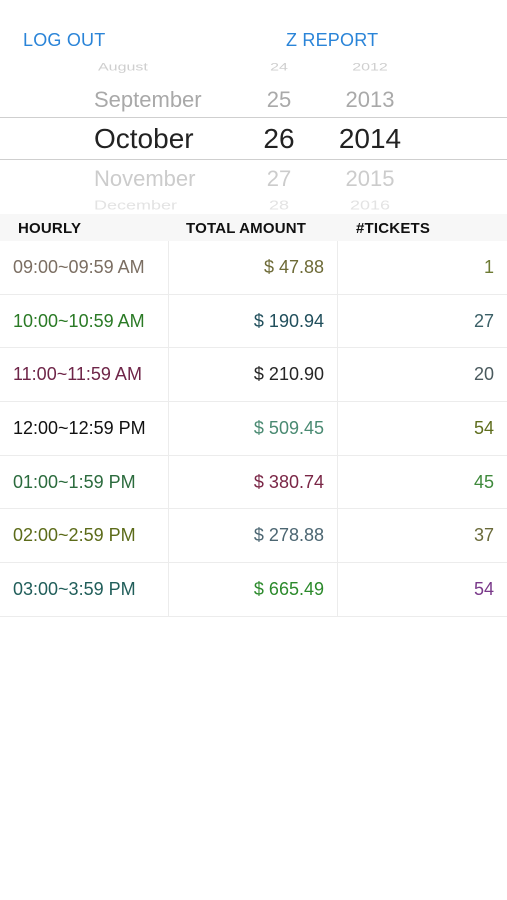 The height and width of the screenshot is (900, 507). What do you see at coordinates (253, 159) in the screenshot?
I see `picker-selection-bottom-line` at bounding box center [253, 159].